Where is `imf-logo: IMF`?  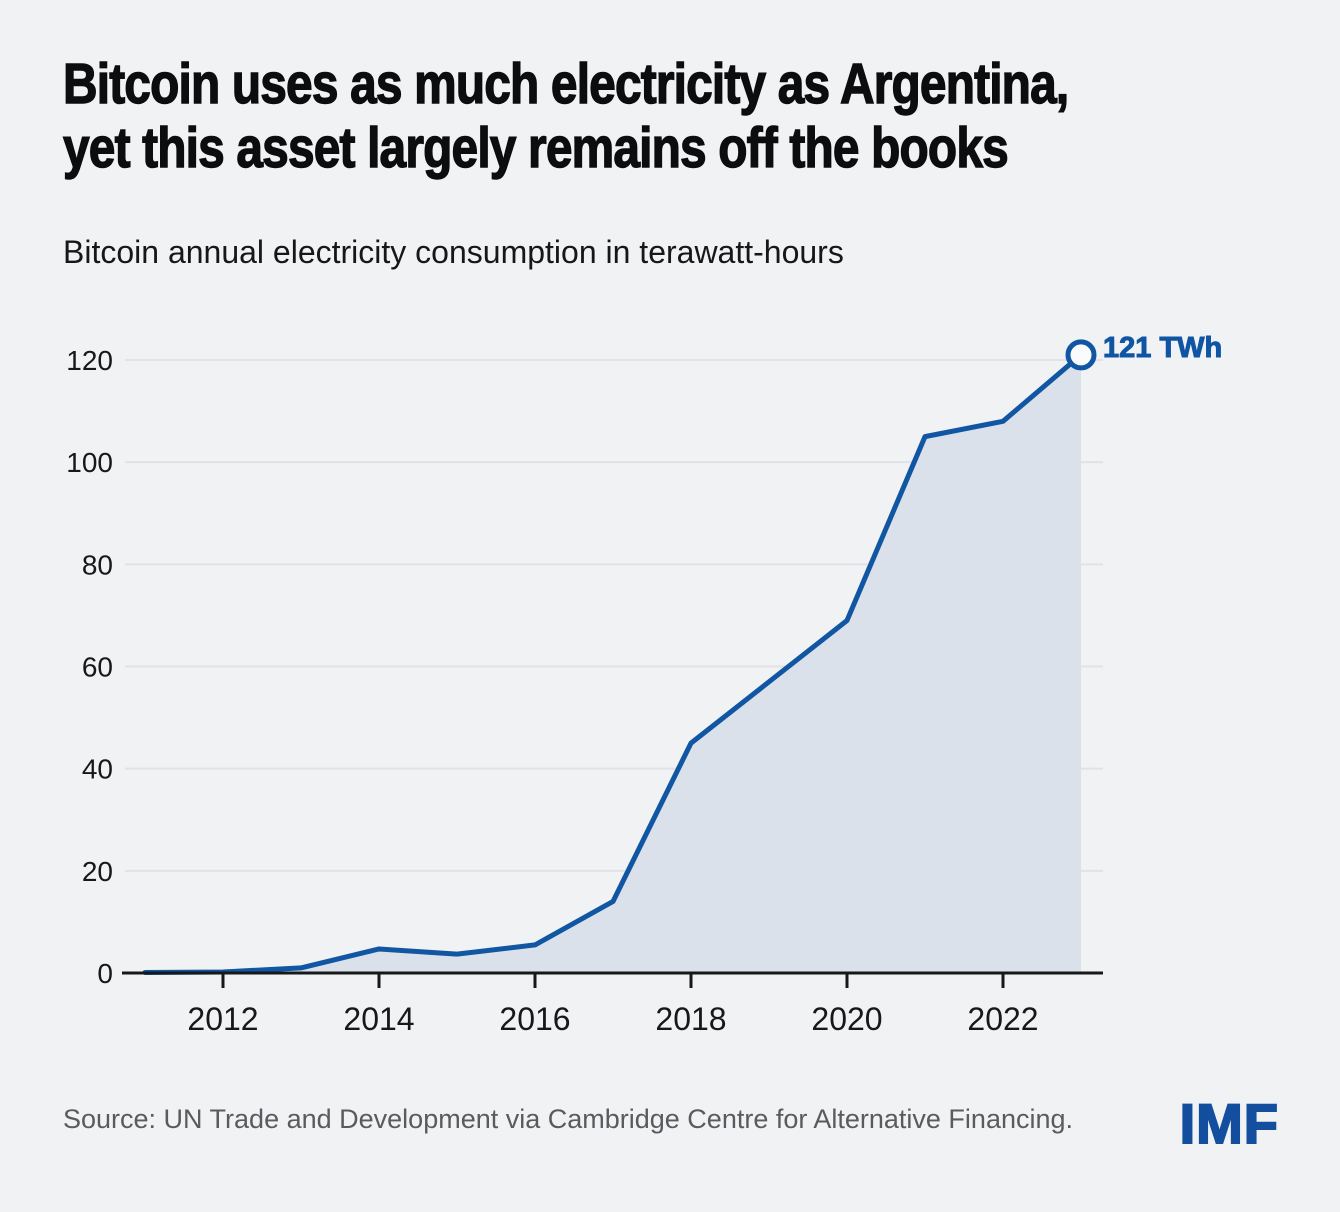
imf-logo: IMF is located at coordinates (1229, 1123).